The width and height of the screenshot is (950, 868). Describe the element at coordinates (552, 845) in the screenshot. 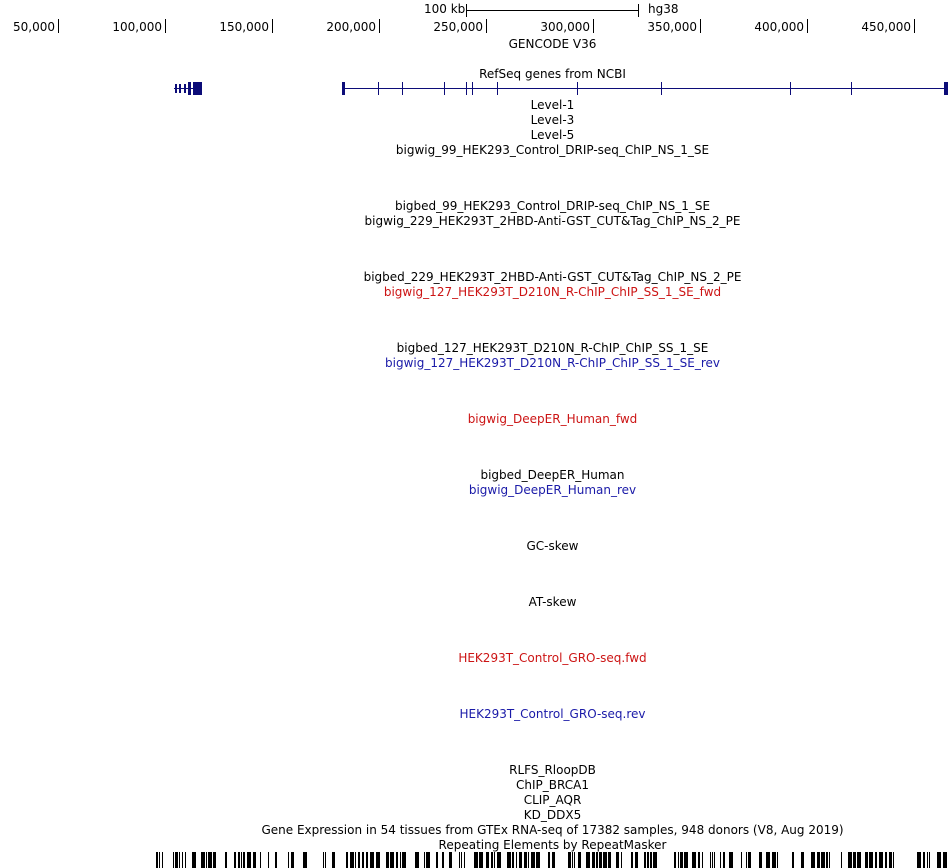

I see `track-label-rmsk: Repeating Elements by RepeatMasker` at that location.